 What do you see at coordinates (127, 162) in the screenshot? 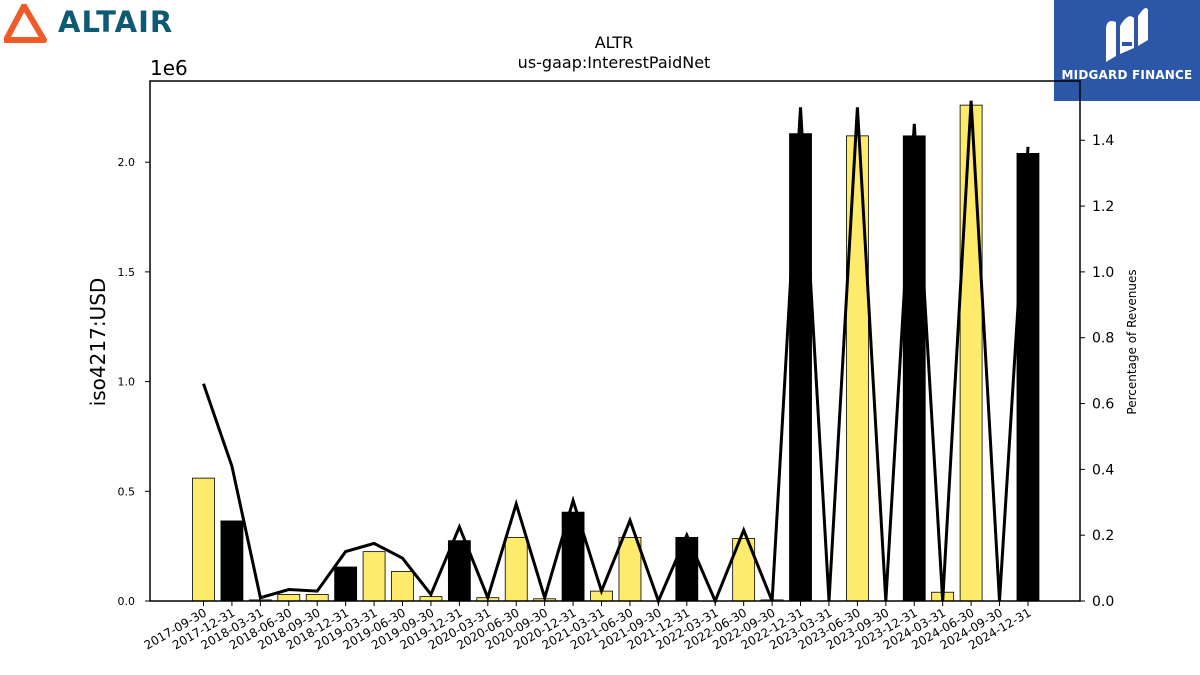
I see `y-tick-label: 2.0` at bounding box center [127, 162].